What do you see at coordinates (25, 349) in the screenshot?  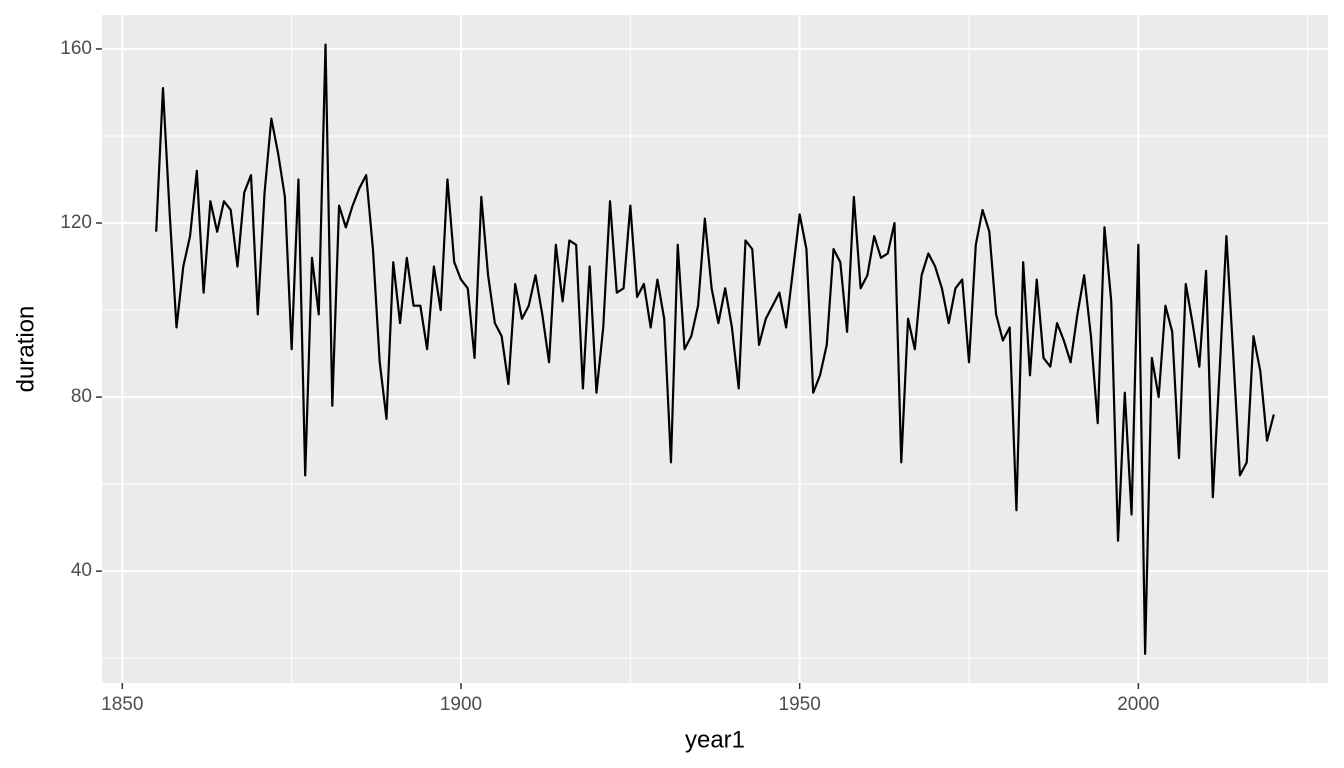 I see `y-axis-title: duration` at bounding box center [25, 349].